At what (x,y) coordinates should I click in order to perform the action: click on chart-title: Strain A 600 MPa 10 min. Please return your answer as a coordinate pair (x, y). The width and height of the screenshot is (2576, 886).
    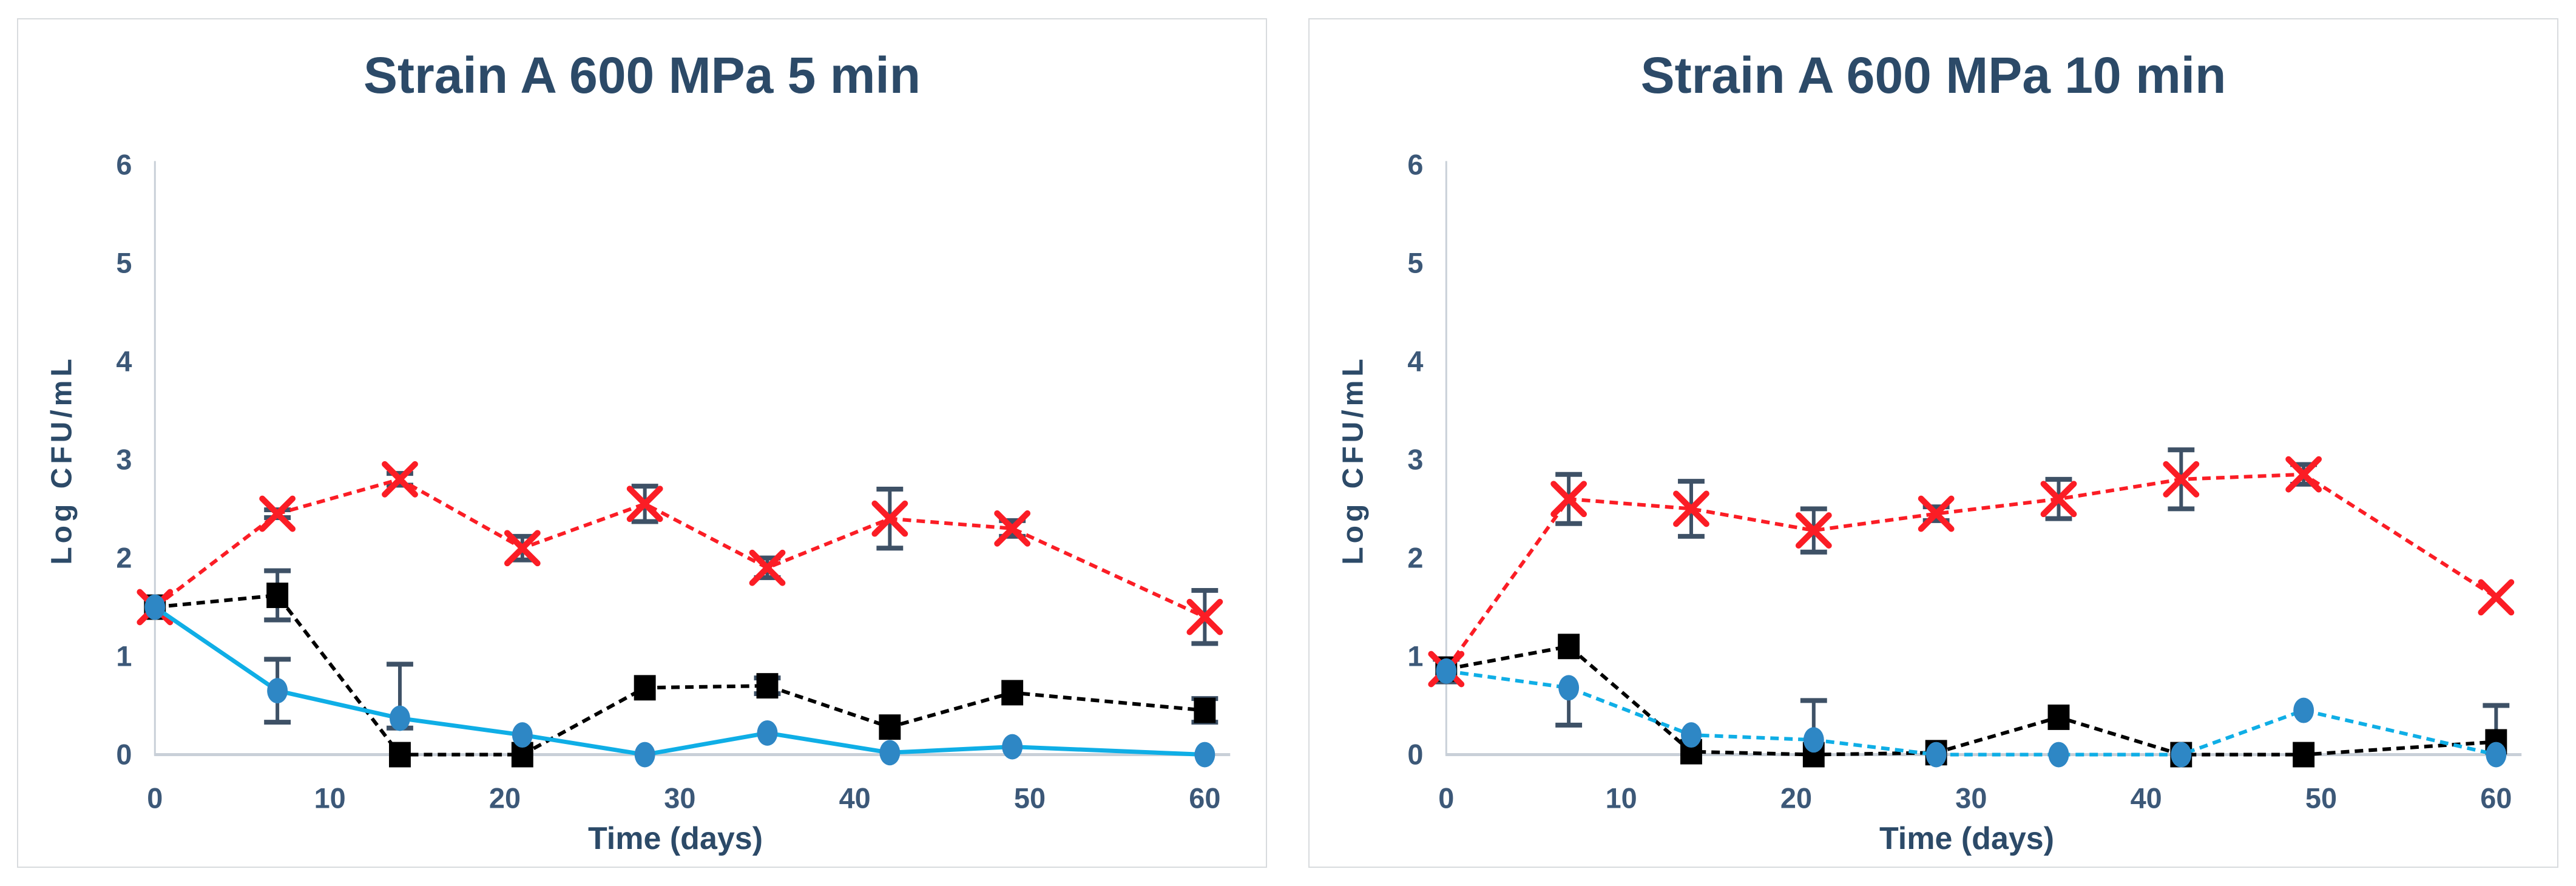
    Looking at the image, I should click on (1933, 75).